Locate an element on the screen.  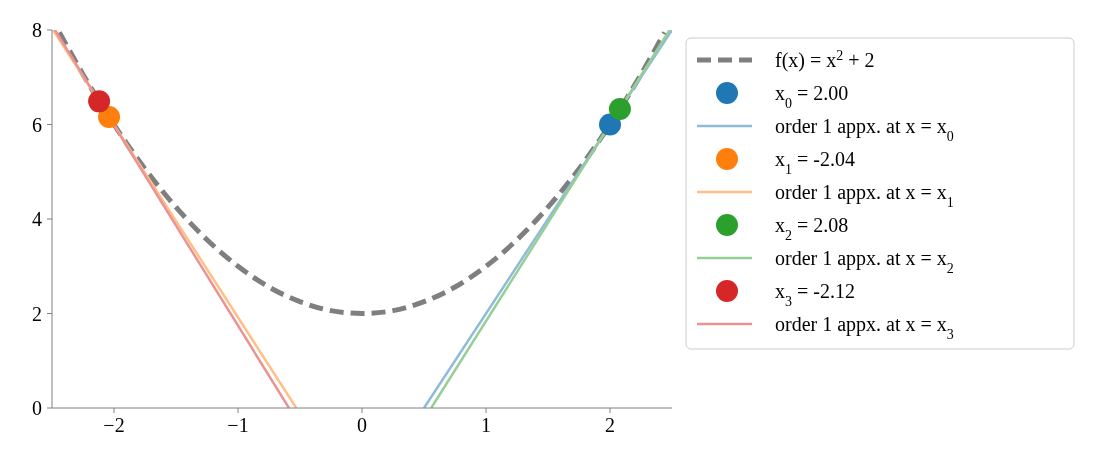
y-tick-label: 6 is located at coordinates (37, 124).